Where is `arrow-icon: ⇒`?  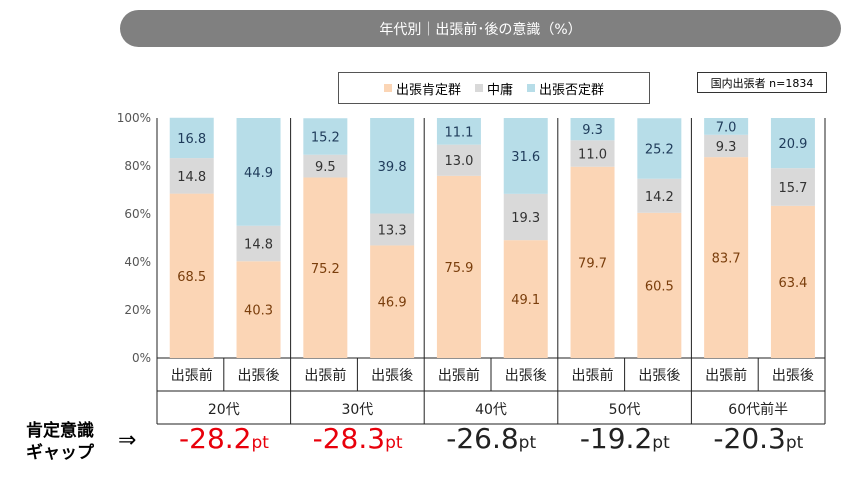 arrow-icon: ⇒ is located at coordinates (127, 440).